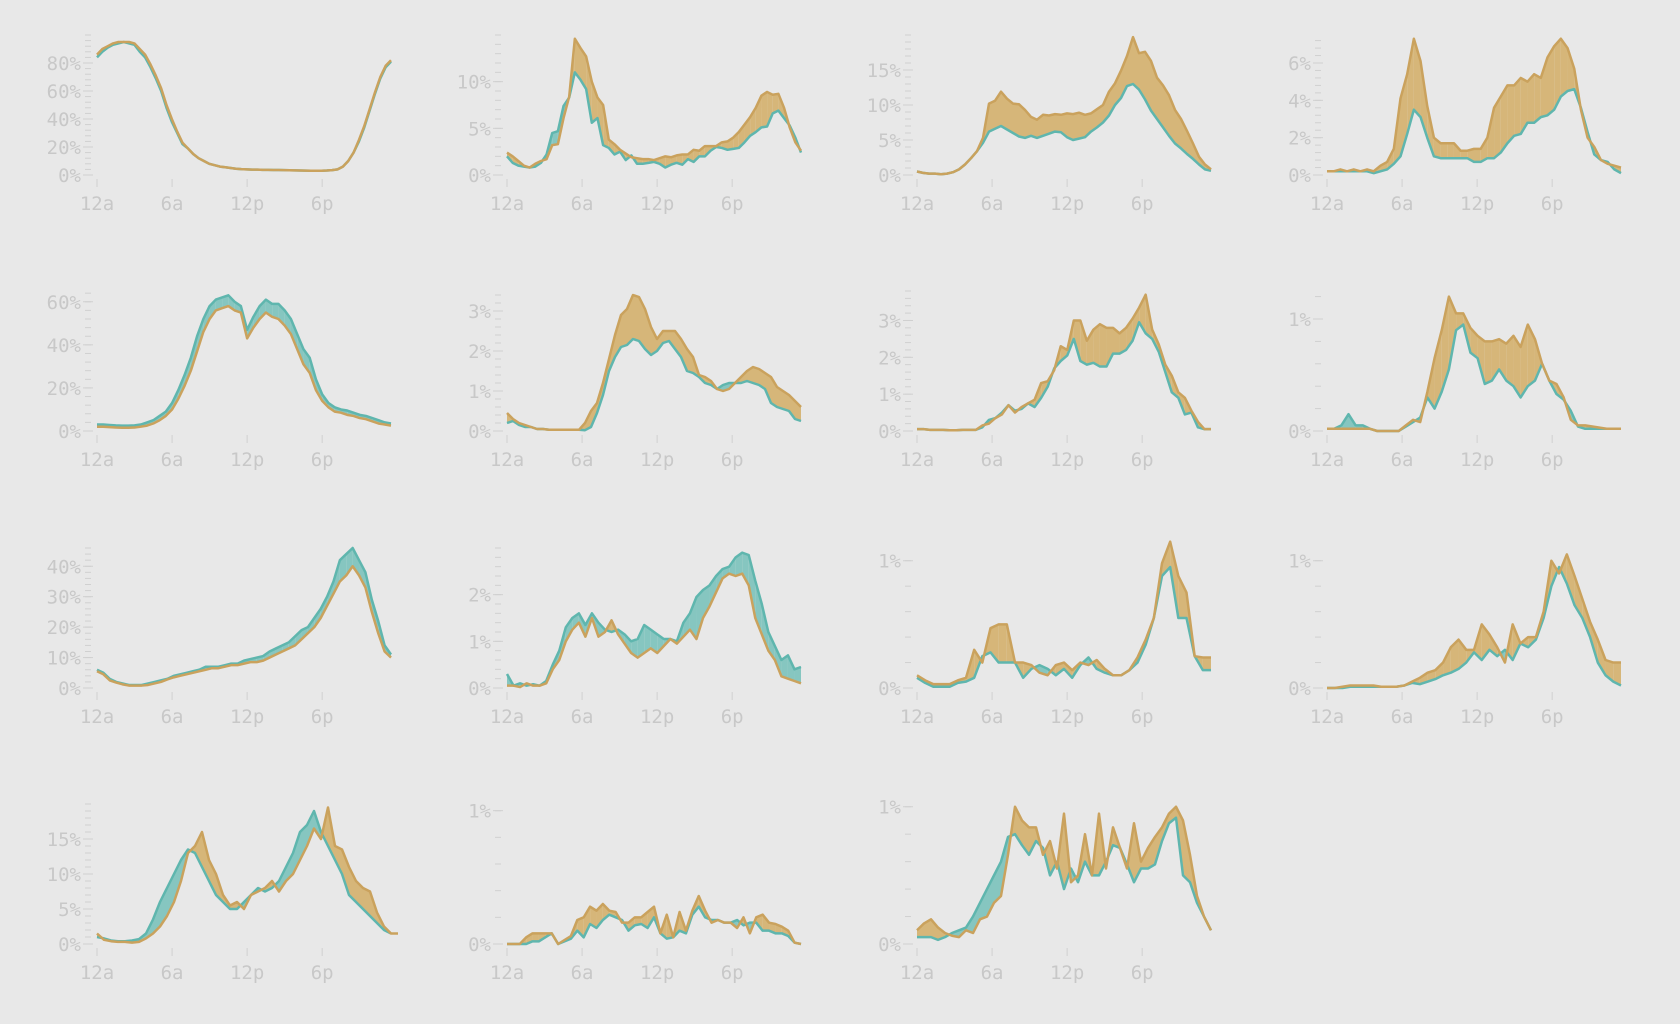 This screenshot has height=1024, width=1680. Describe the element at coordinates (1299, 101) in the screenshot. I see `y-tick-label: 4%` at that location.